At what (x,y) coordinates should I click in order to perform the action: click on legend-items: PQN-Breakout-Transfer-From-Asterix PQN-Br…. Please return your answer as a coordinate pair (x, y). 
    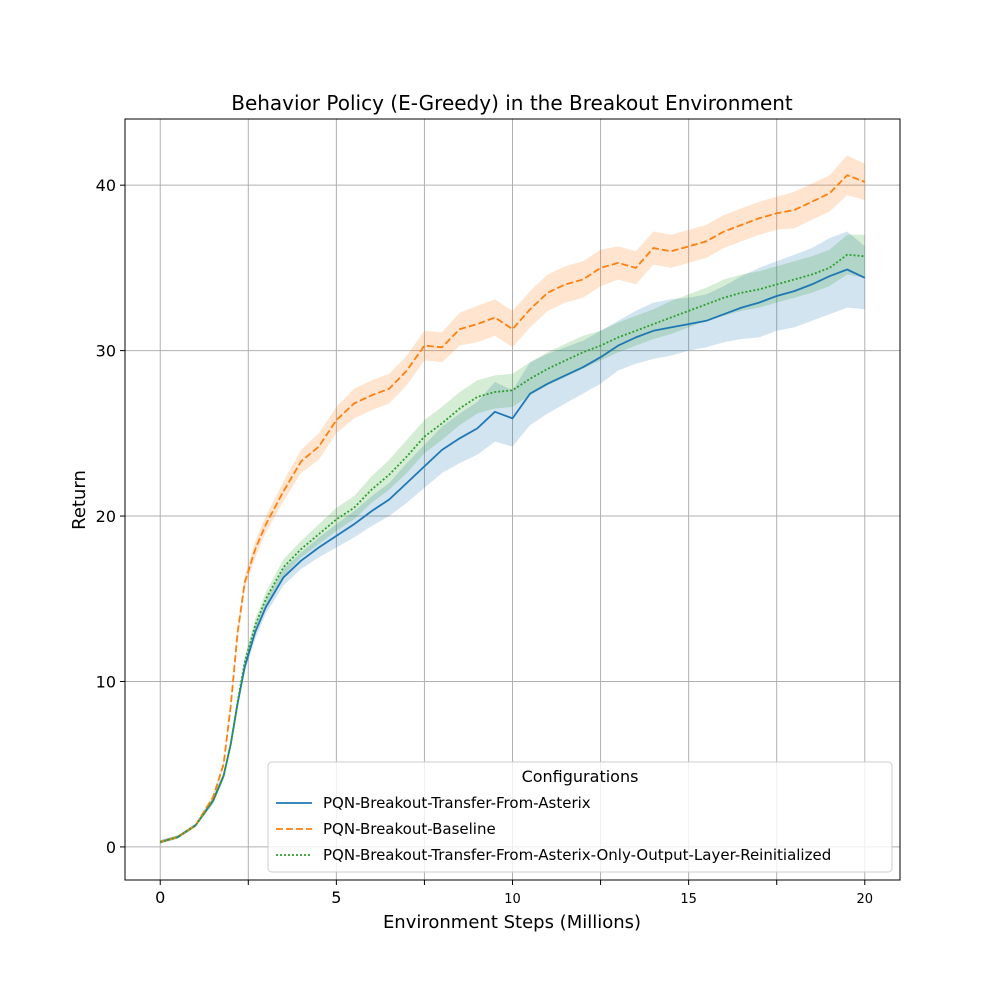
    Looking at the image, I should click on (553, 829).